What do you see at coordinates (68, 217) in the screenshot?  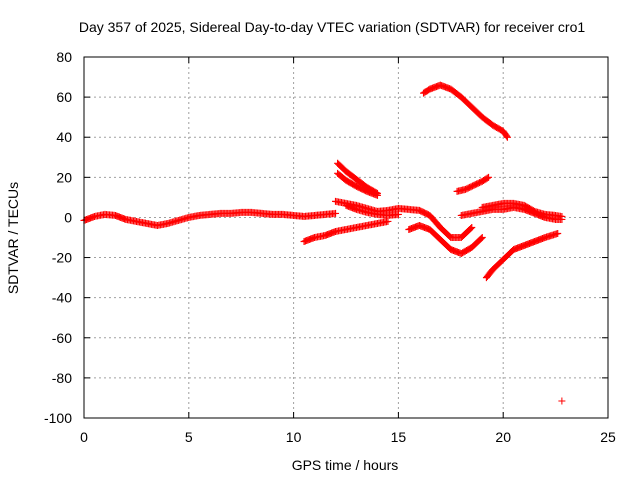 I see `y-tick-label: 0` at bounding box center [68, 217].